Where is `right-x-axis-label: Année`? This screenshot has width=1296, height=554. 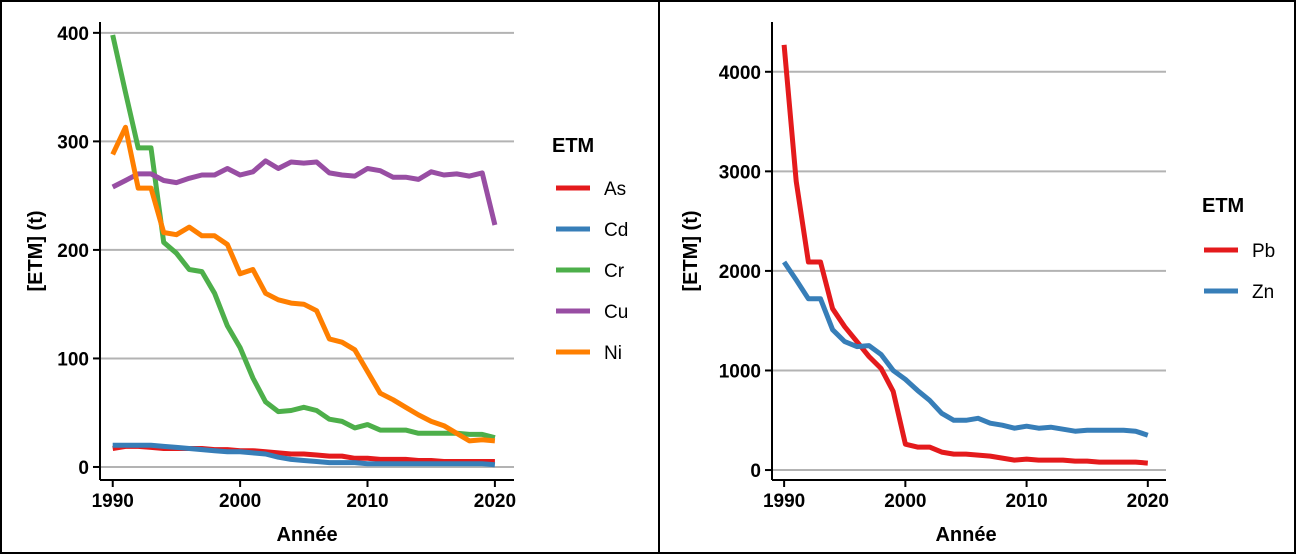 right-x-axis-label: Année is located at coordinates (965, 535).